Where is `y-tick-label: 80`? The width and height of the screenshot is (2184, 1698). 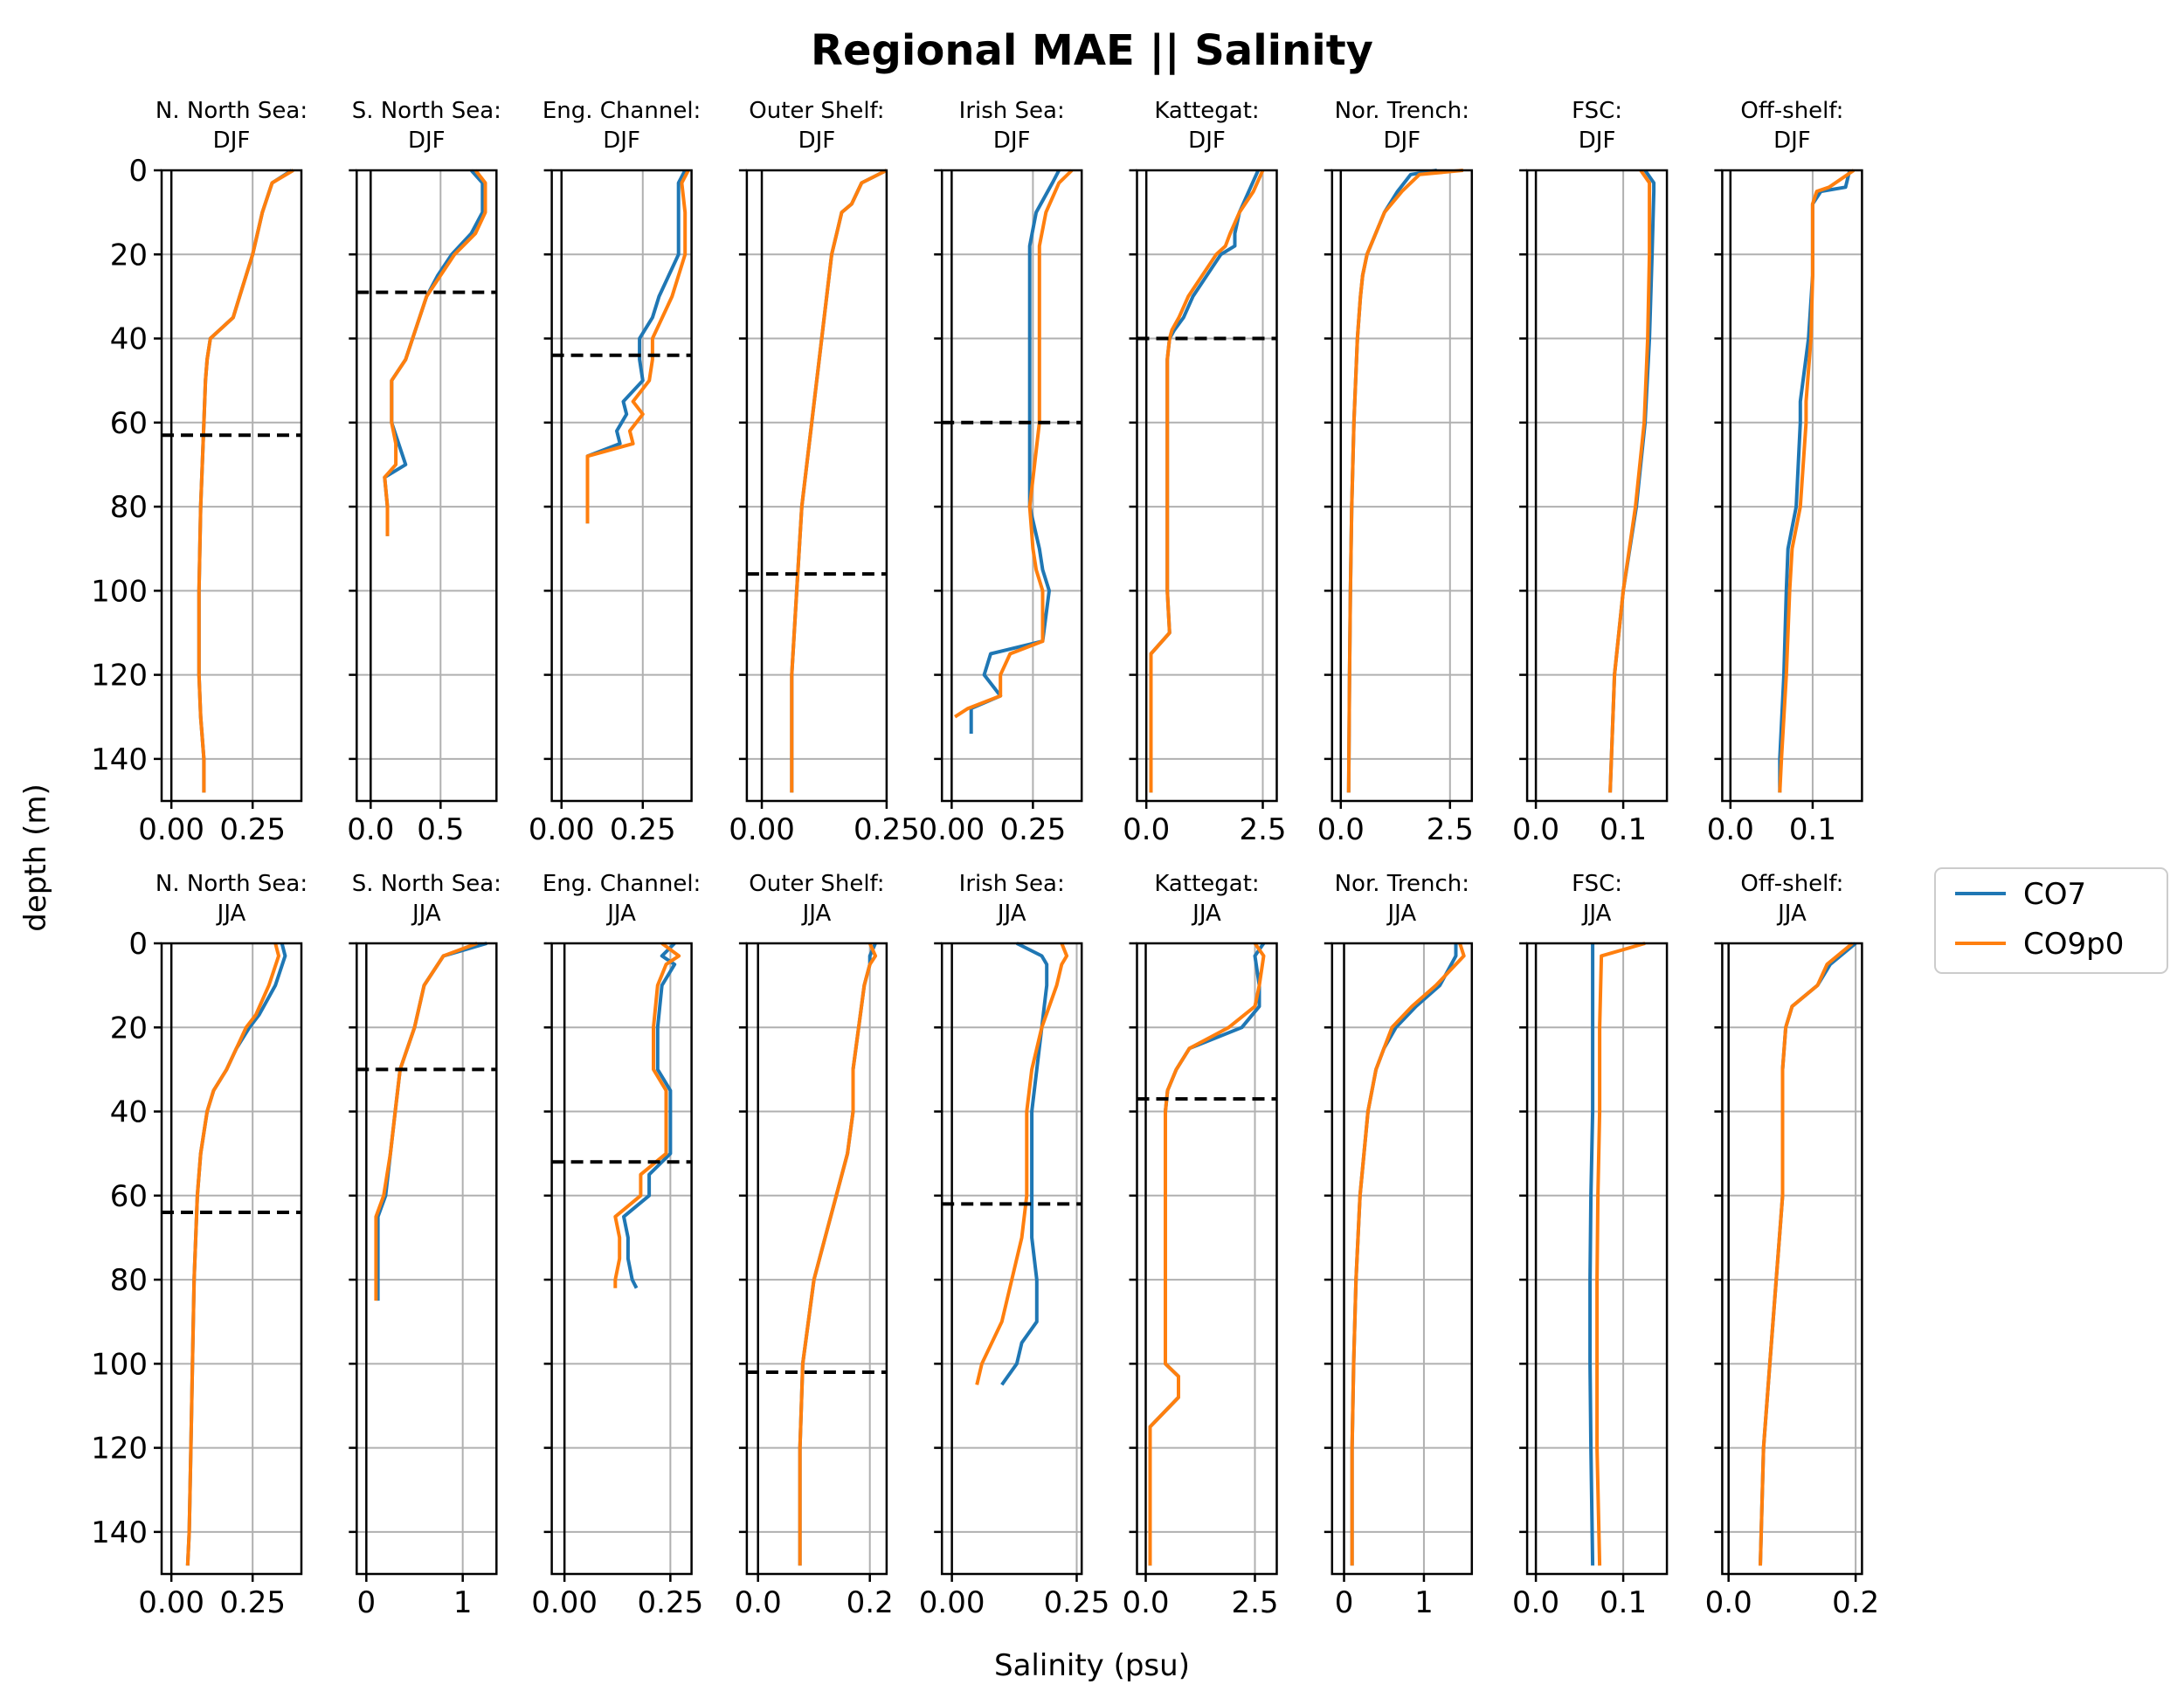
y-tick-label: 80 is located at coordinates (129, 1280).